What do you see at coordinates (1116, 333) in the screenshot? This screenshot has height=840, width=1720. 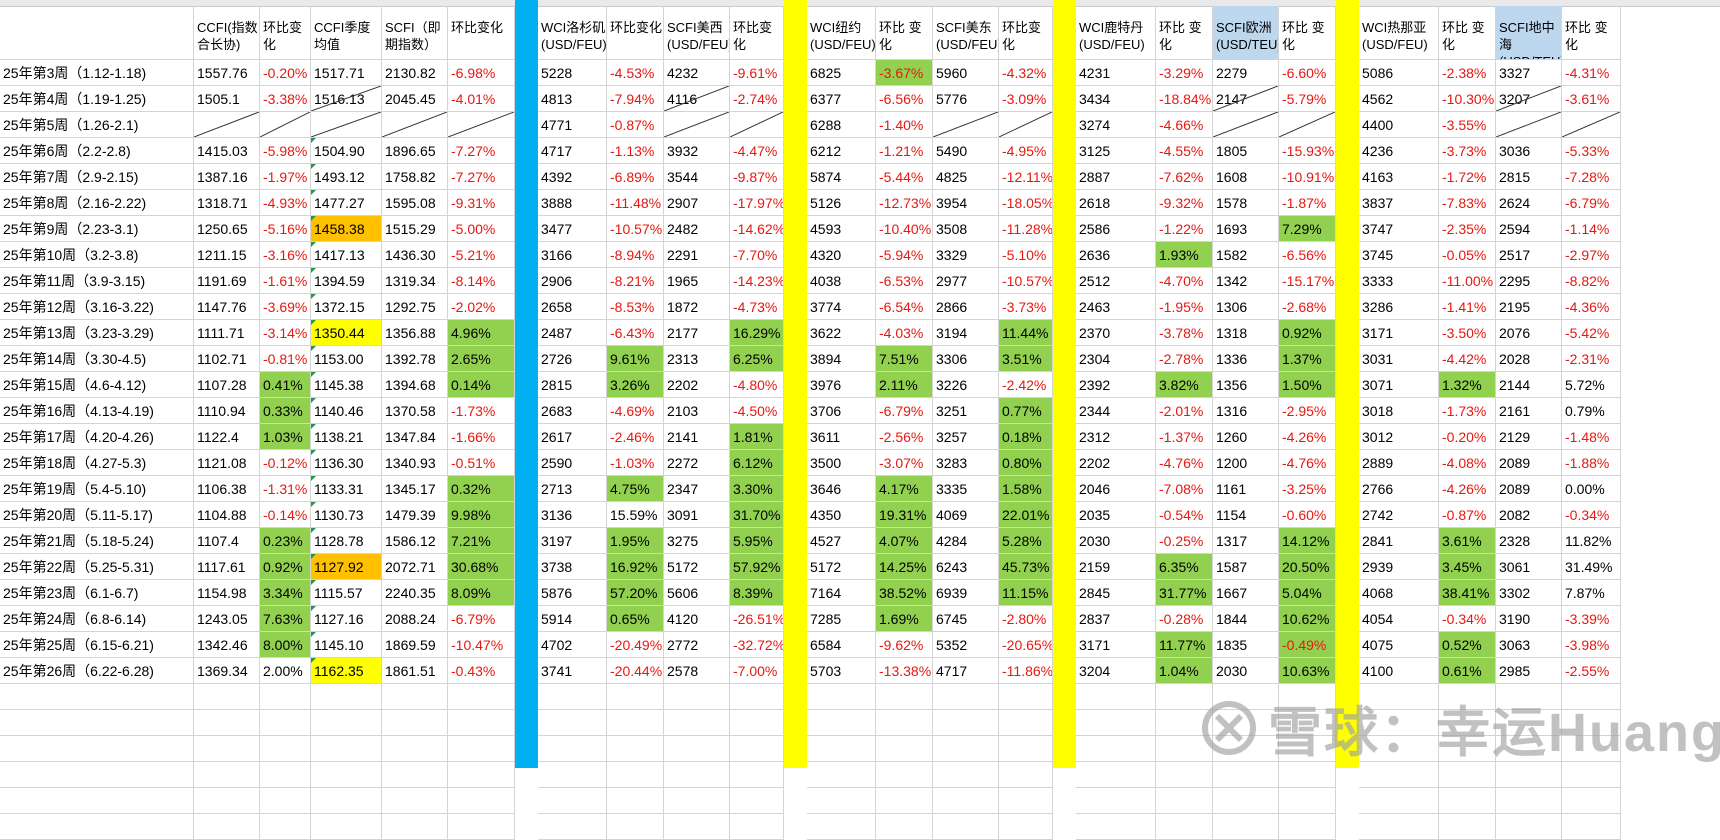 I see `data-cell: 2370` at bounding box center [1116, 333].